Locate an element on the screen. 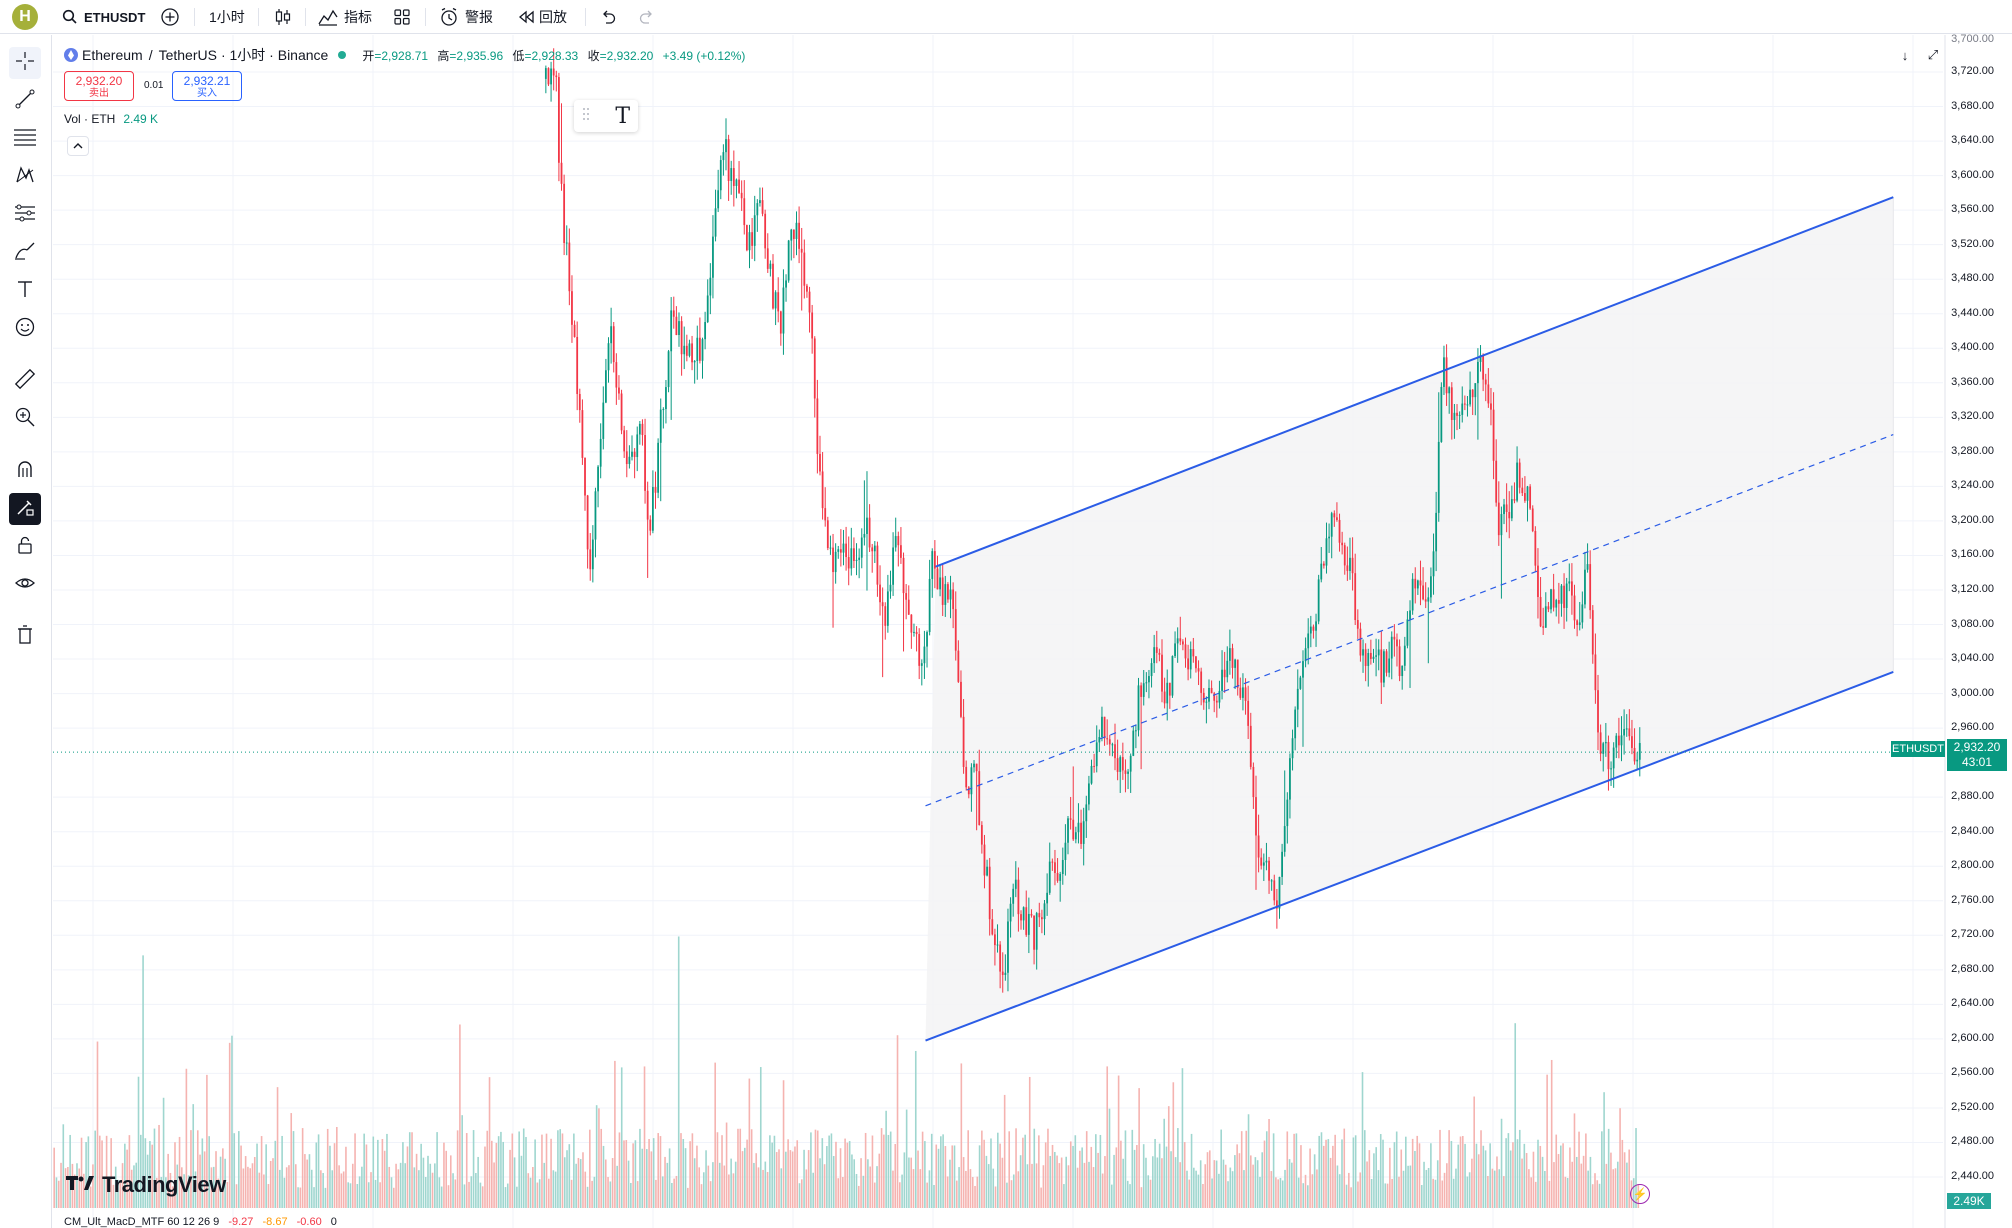 The image size is (2012, 1228). user-avatar: H is located at coordinates (25, 17).